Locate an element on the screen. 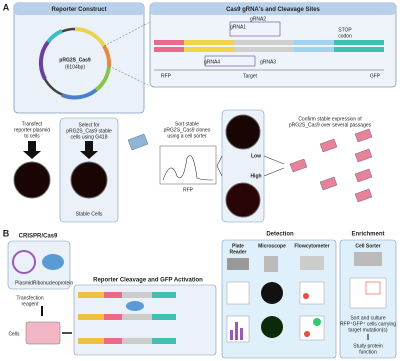 The width and height of the screenshot is (400, 361). study-text: Study protein is located at coordinates (368, 346).